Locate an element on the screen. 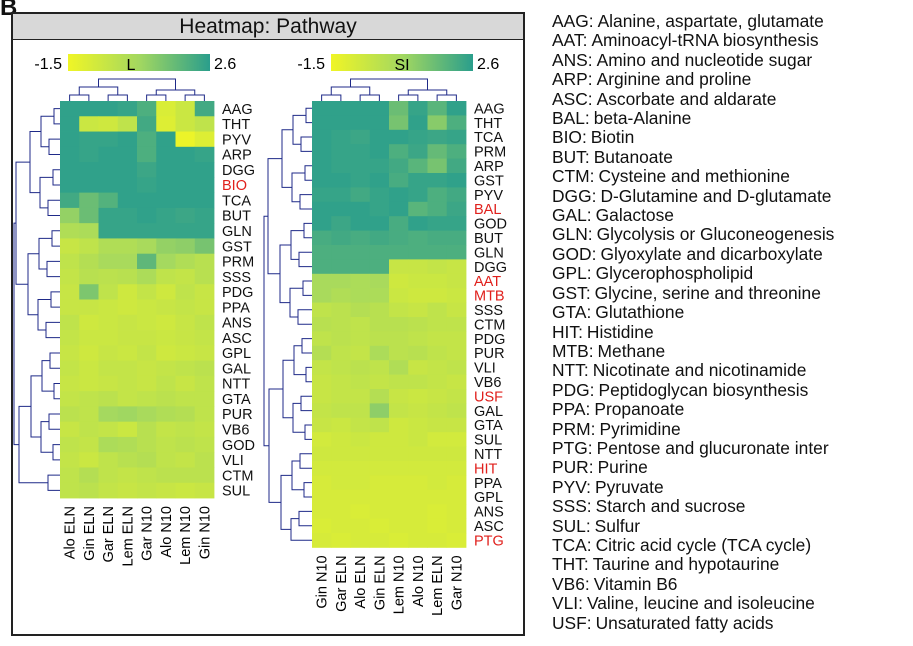 This screenshot has height=646, width=913. legend-code: PDG: is located at coordinates (573, 389).